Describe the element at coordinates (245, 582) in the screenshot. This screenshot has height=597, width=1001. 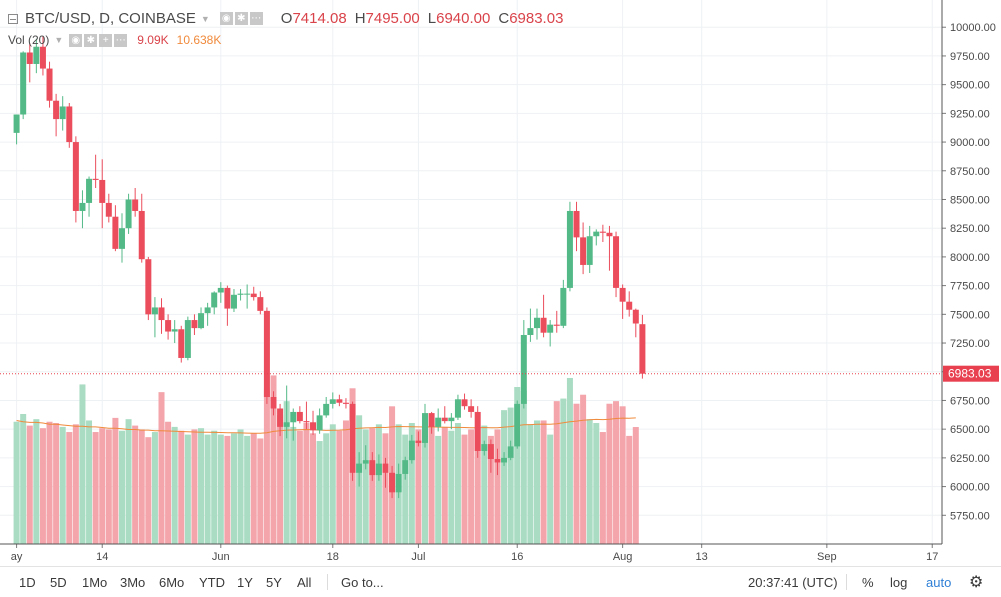
I see `range-1y-button: 1Y` at that location.